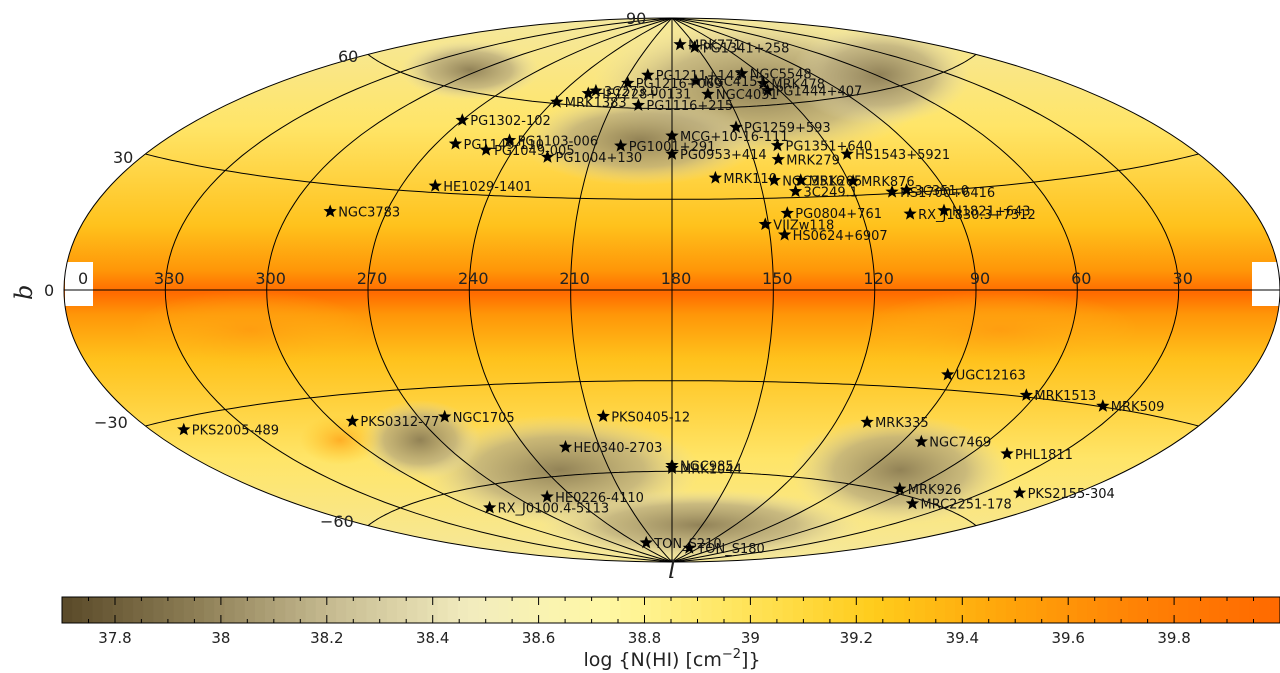  What do you see at coordinates (878, 278) in the screenshot?
I see `lon-tick-label: 120` at bounding box center [878, 278].